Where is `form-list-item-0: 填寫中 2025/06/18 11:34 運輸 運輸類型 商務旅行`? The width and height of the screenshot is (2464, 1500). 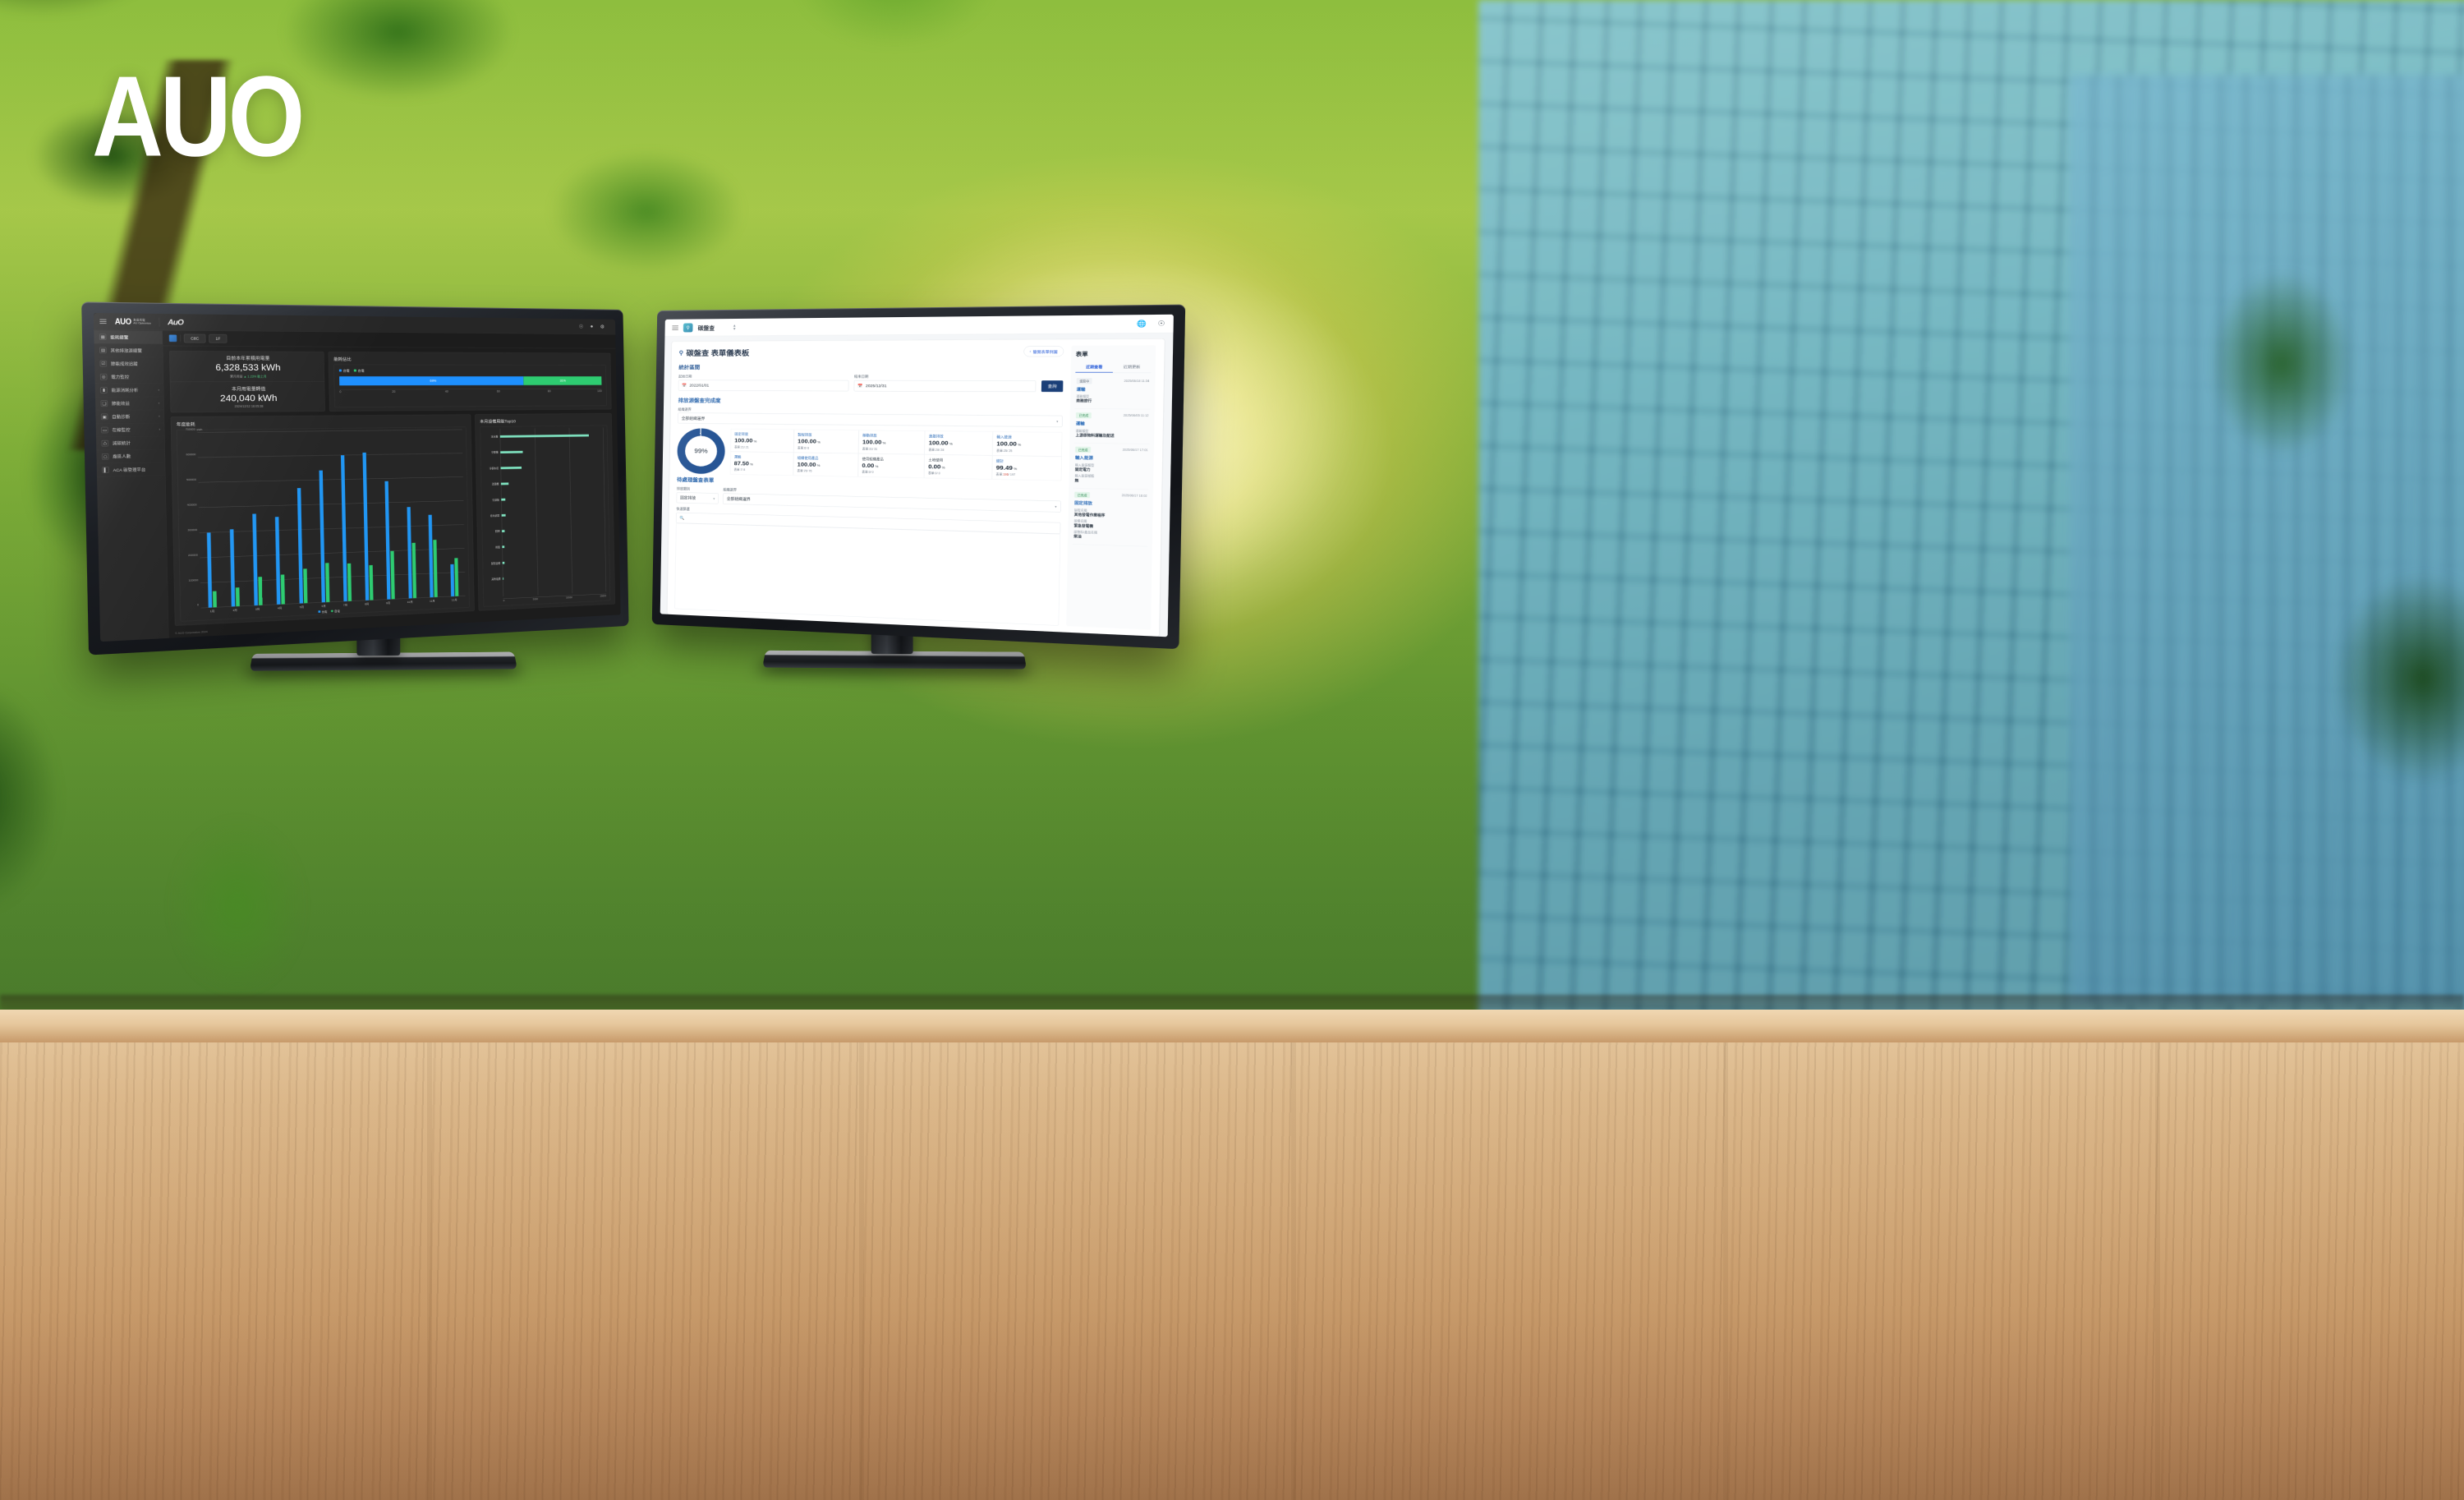 form-list-item-0: 填寫中 2025/06/18 11:34 運輸 運輸類型 商務旅行 is located at coordinates (1113, 392).